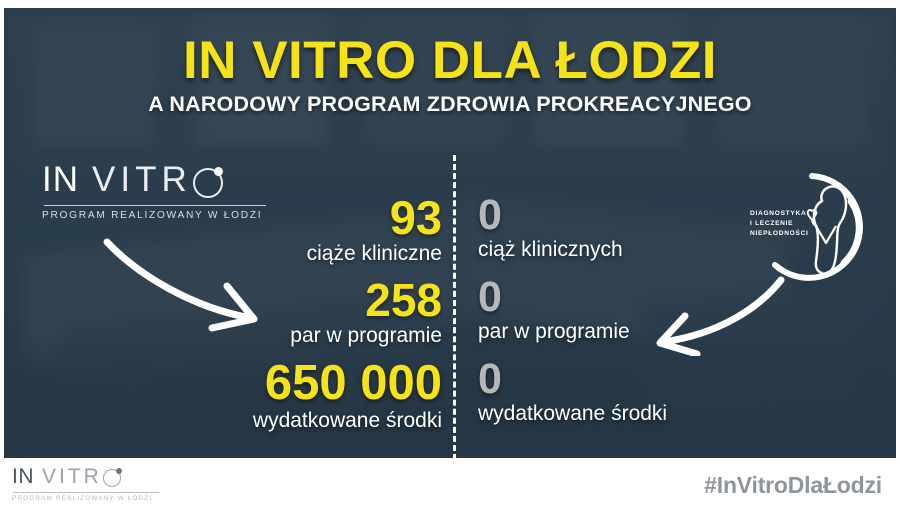  I want to click on brand-logo-tagline: PROGRAM REALIZOWANY W ŁODZI, so click(152, 215).